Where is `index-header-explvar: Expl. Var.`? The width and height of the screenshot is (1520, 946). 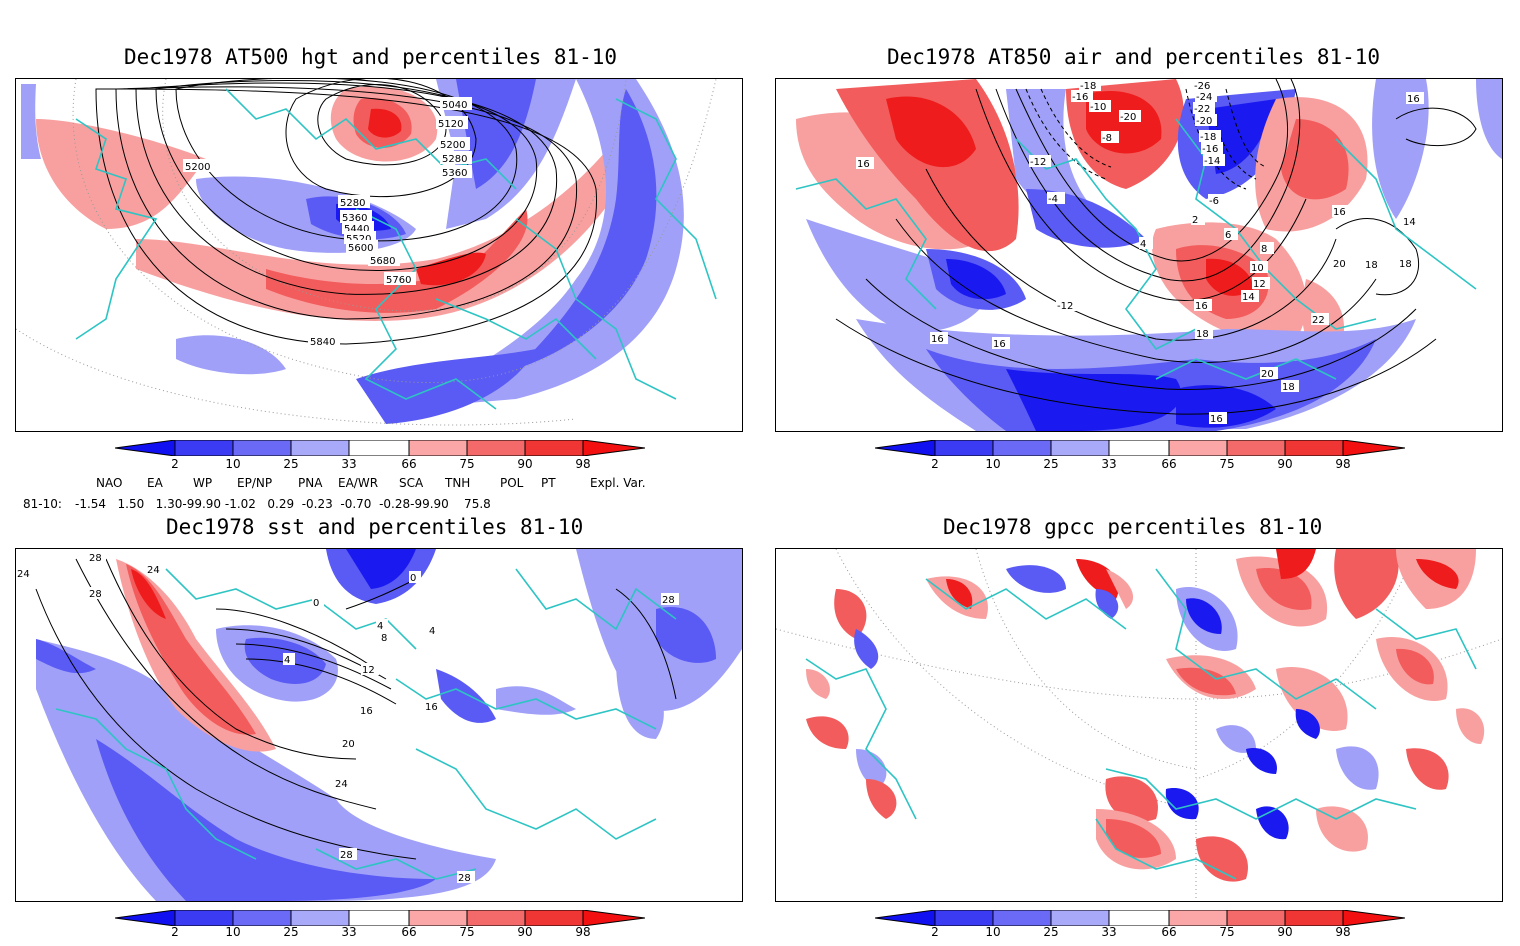
index-header-explvar: Expl. Var. is located at coordinates (618, 483).